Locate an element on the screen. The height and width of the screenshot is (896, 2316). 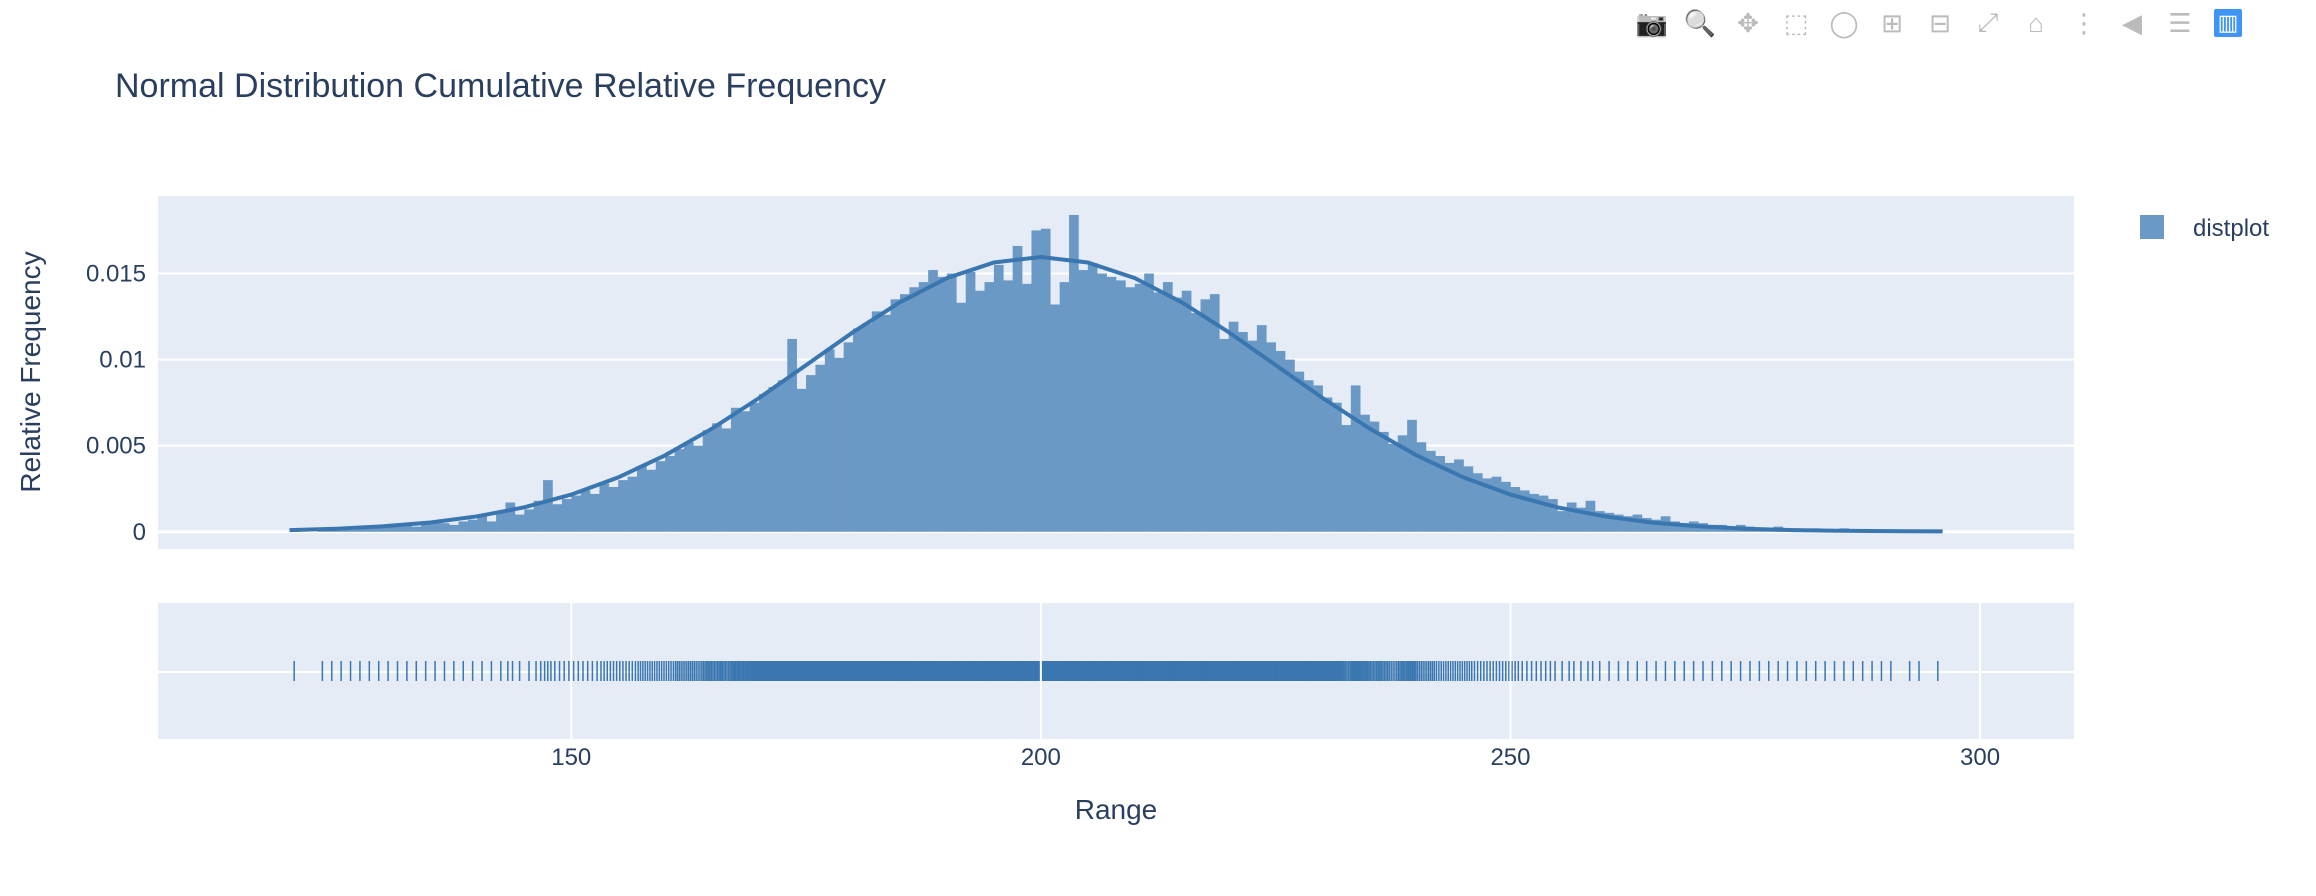
hover-compare-icon: ☰ is located at coordinates (2180, 22).